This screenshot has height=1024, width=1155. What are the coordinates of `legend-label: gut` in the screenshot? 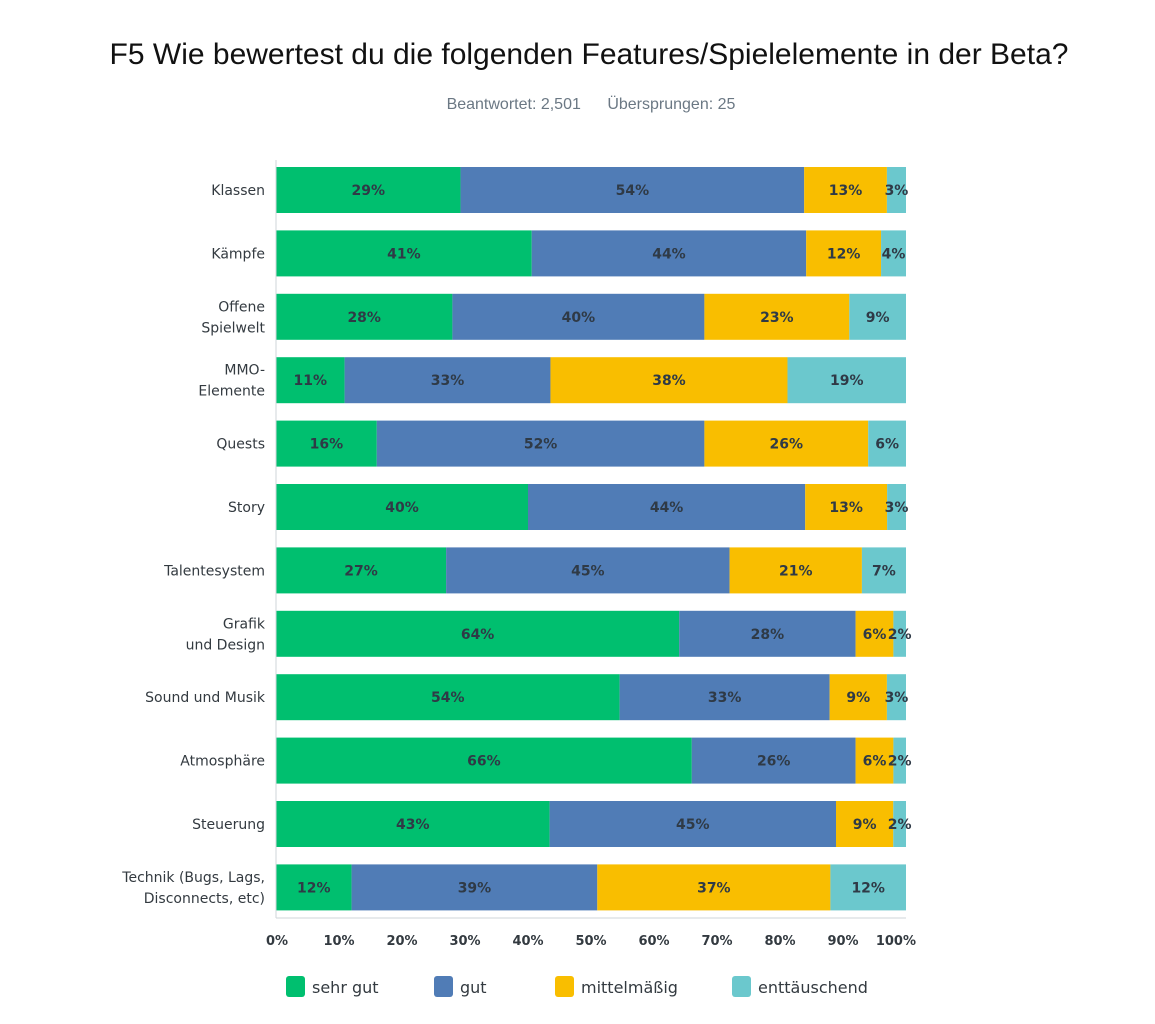 It's located at (473, 987).